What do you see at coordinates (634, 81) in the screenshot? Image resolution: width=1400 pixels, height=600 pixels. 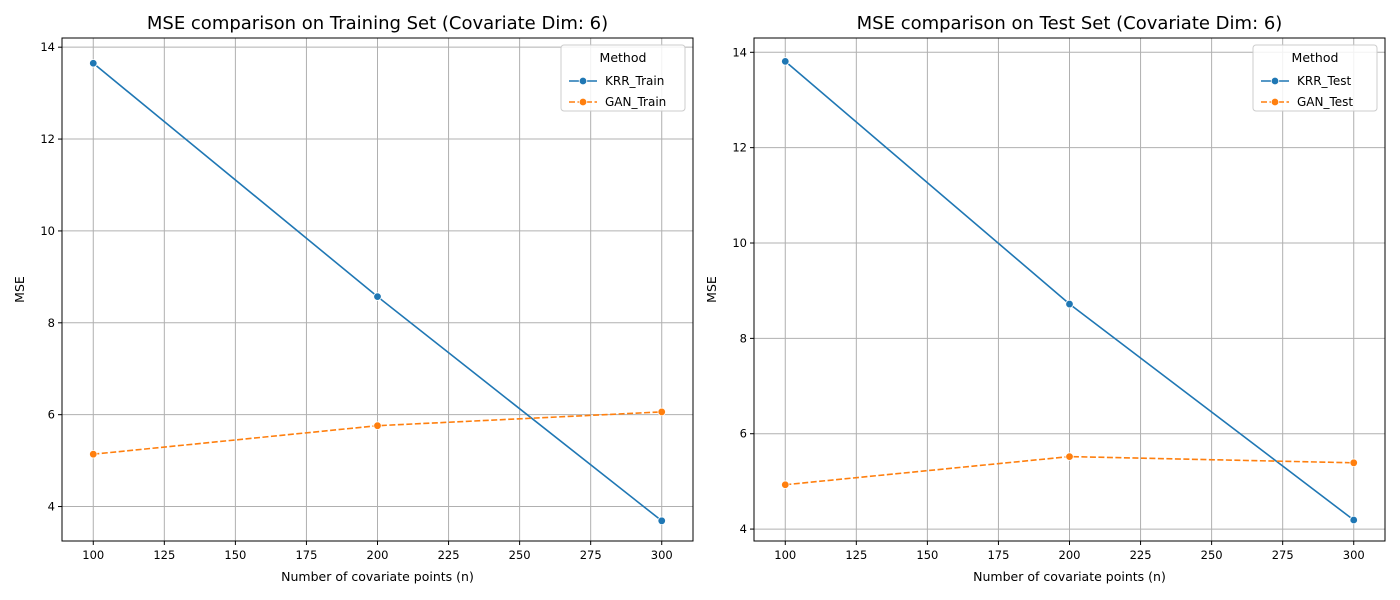 I see `legend-entry-label: KRR_Train` at bounding box center [634, 81].